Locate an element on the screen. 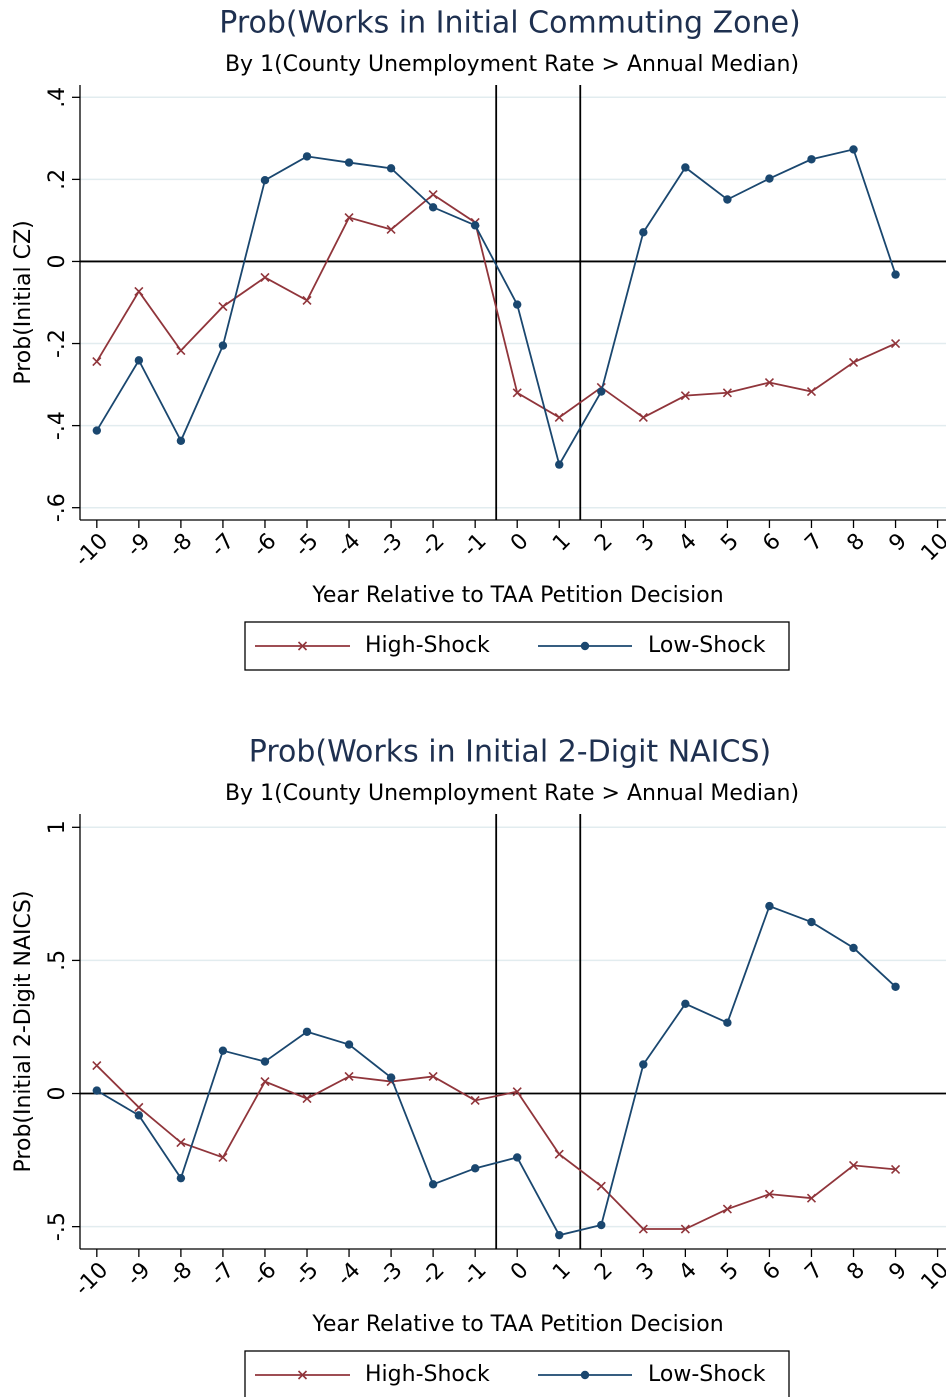 The height and width of the screenshot is (1397, 946). y-tick-label: -.5 is located at coordinates (57, 1226).